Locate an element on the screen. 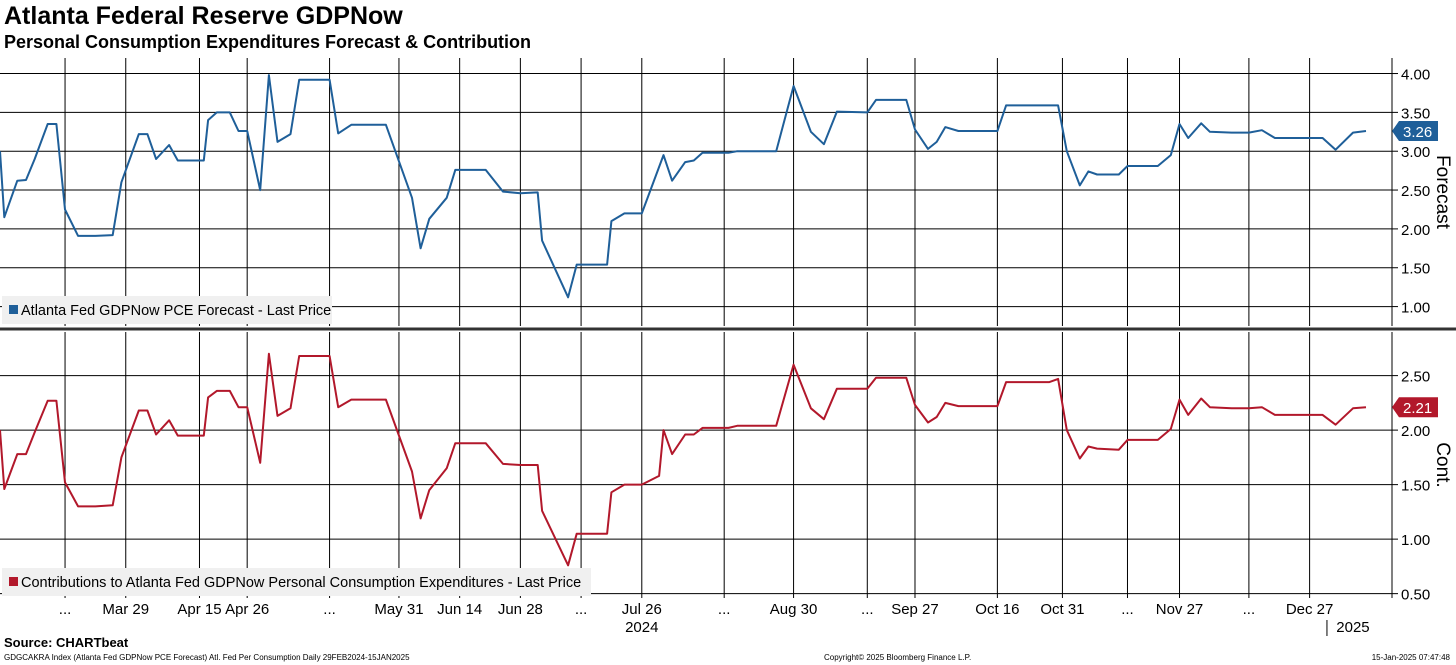 Image resolution: width=1456 pixels, height=665 pixels. x-tick-label: Apr 26 is located at coordinates (247, 609).